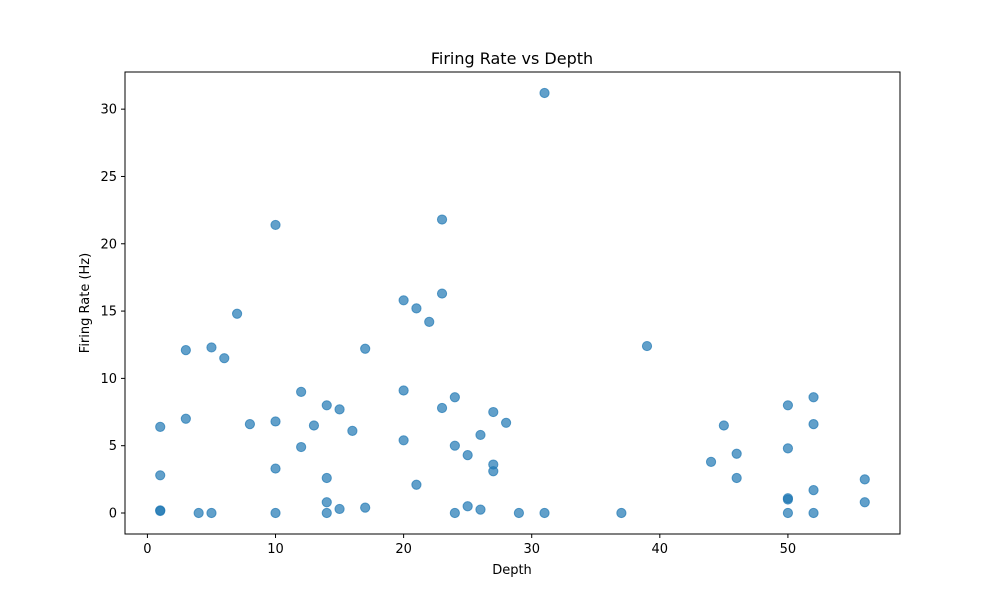  What do you see at coordinates (108, 110) in the screenshot?
I see `y-tick-label: 30` at bounding box center [108, 110].